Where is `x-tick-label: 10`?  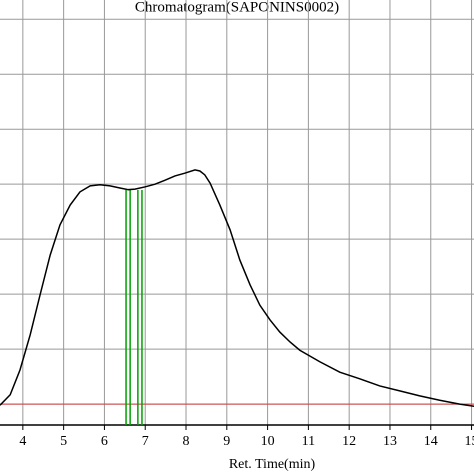
x-tick-label: 10 is located at coordinates (268, 441).